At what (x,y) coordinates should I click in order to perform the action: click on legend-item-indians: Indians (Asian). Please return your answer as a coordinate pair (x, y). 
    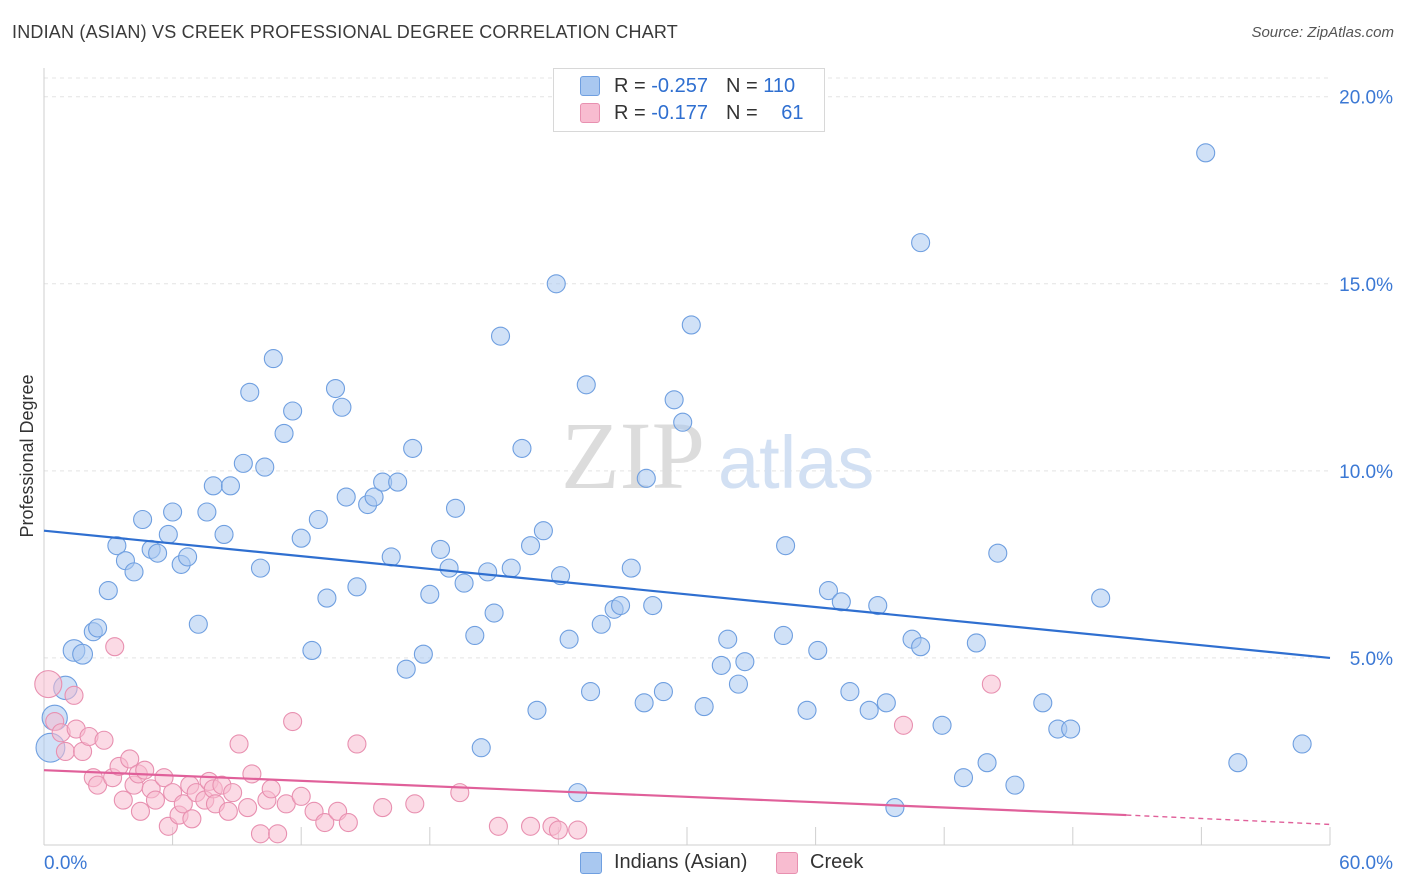
    Looking at the image, I should click on (663, 862).